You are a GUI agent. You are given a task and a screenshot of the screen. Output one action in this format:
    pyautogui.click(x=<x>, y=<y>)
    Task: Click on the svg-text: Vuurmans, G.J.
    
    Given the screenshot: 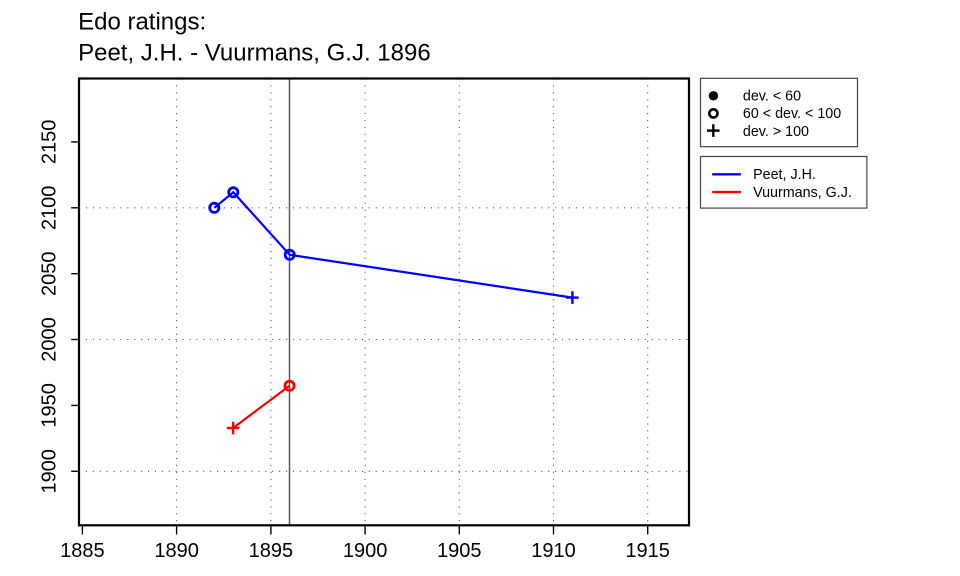 What is the action you would take?
    pyautogui.click(x=802, y=193)
    